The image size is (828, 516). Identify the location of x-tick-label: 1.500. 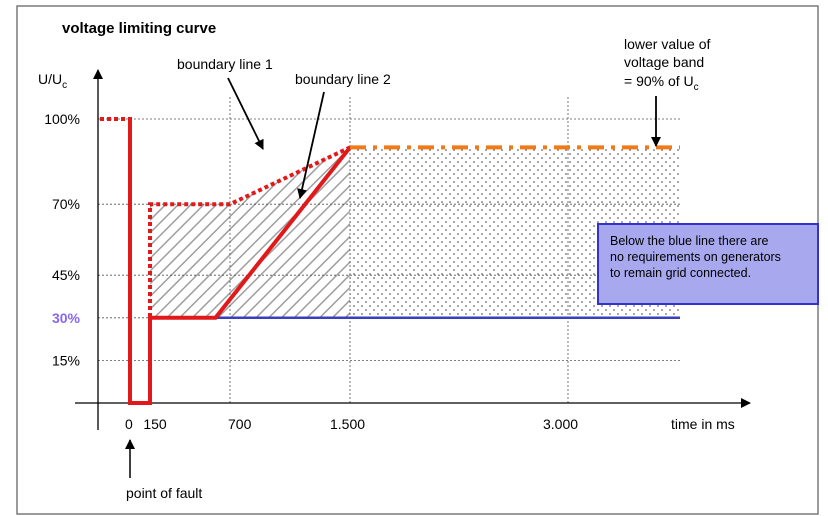
(347, 424).